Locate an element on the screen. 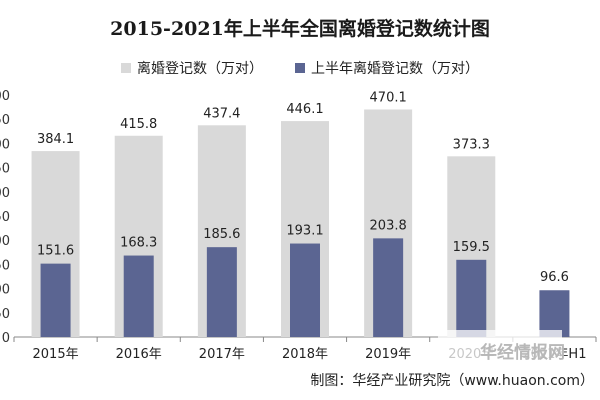 This screenshot has width=600, height=400. y-tick-label-6: 300 is located at coordinates (5, 193).